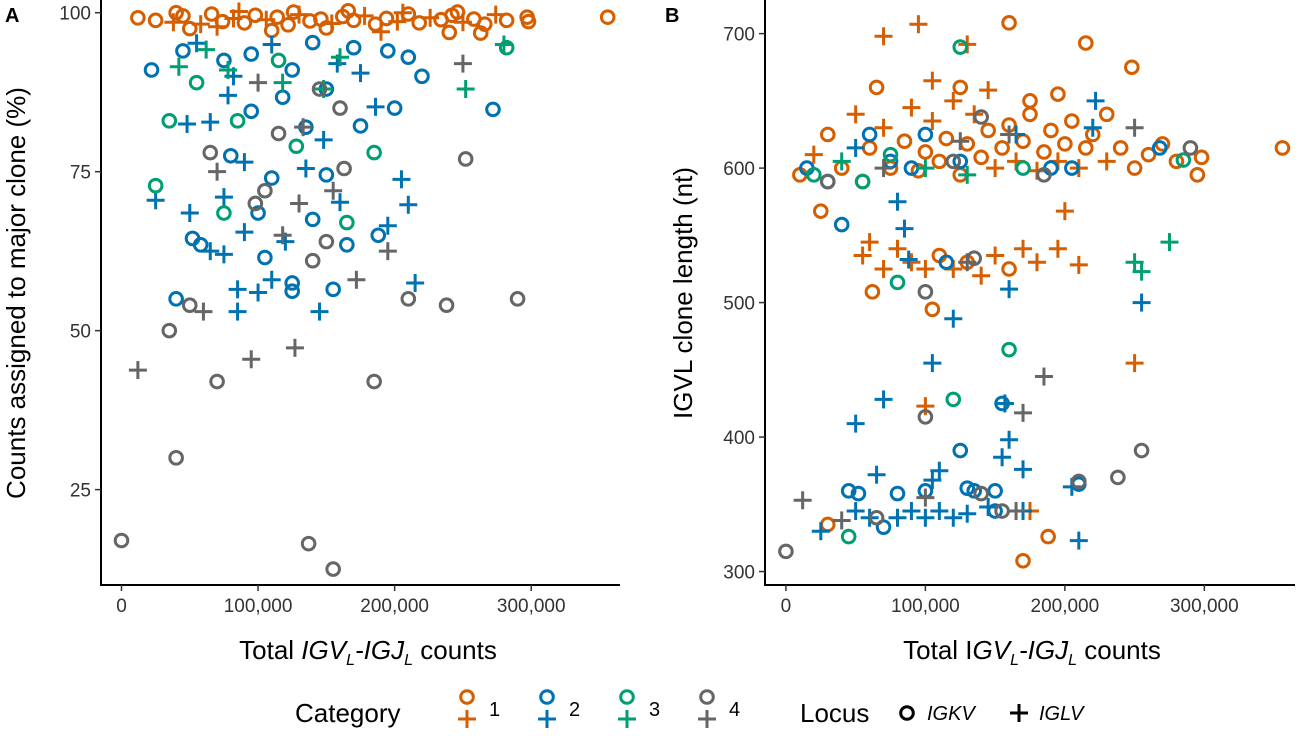  Describe the element at coordinates (16, 293) in the screenshot. I see `panel-a-y-title: Counts assigned to major clone (%)` at that location.